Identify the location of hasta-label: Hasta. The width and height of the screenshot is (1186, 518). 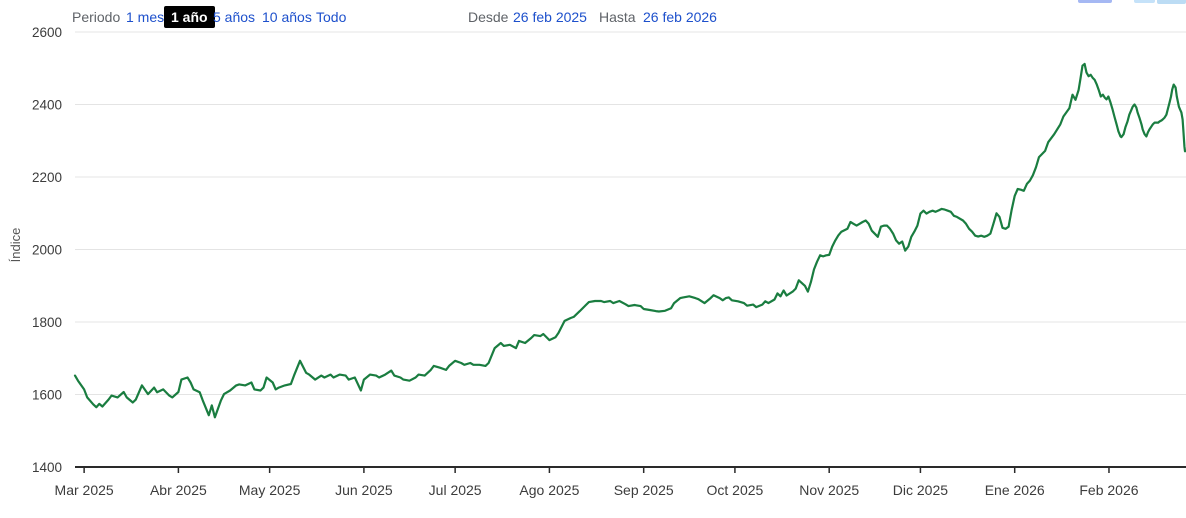
(617, 17).